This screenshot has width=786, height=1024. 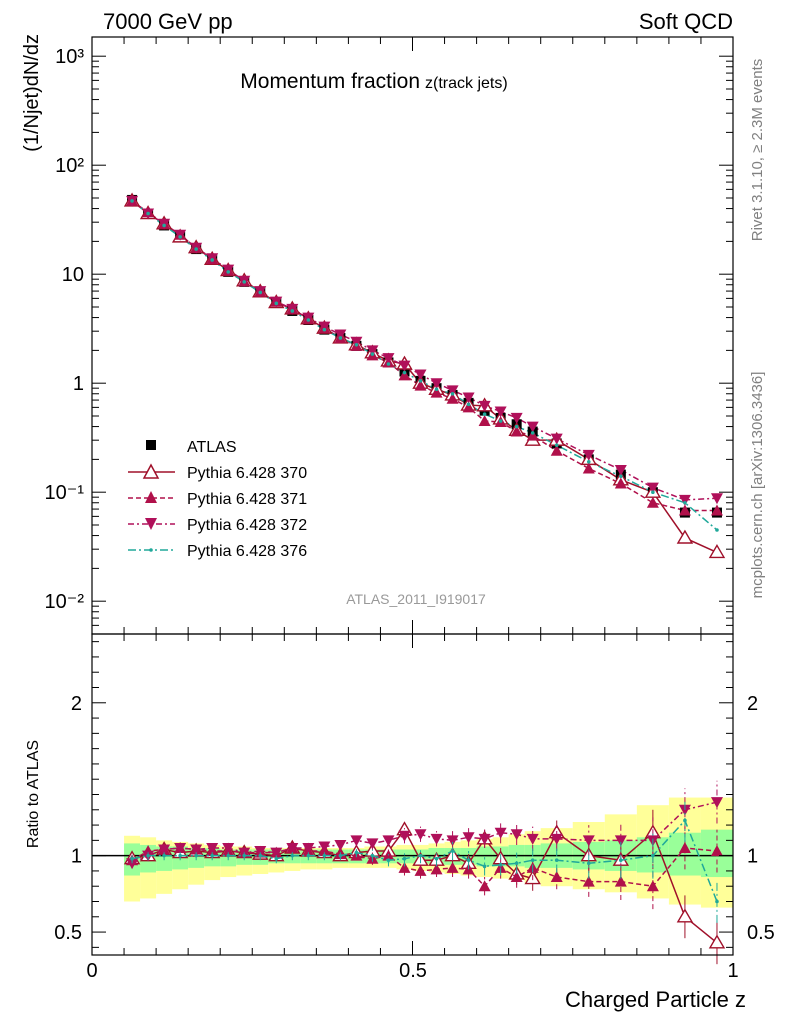 What do you see at coordinates (757, 485) in the screenshot?
I see `side-label-bottom: mcplots.cern.ch [arXiv:1306.3436]` at bounding box center [757, 485].